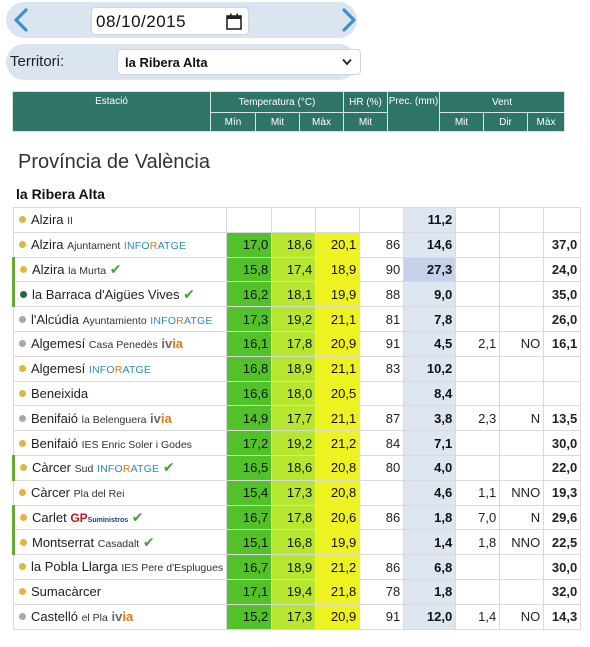 The width and height of the screenshot is (590, 647). I want to click on col-header-vent: Vent, so click(502, 102).